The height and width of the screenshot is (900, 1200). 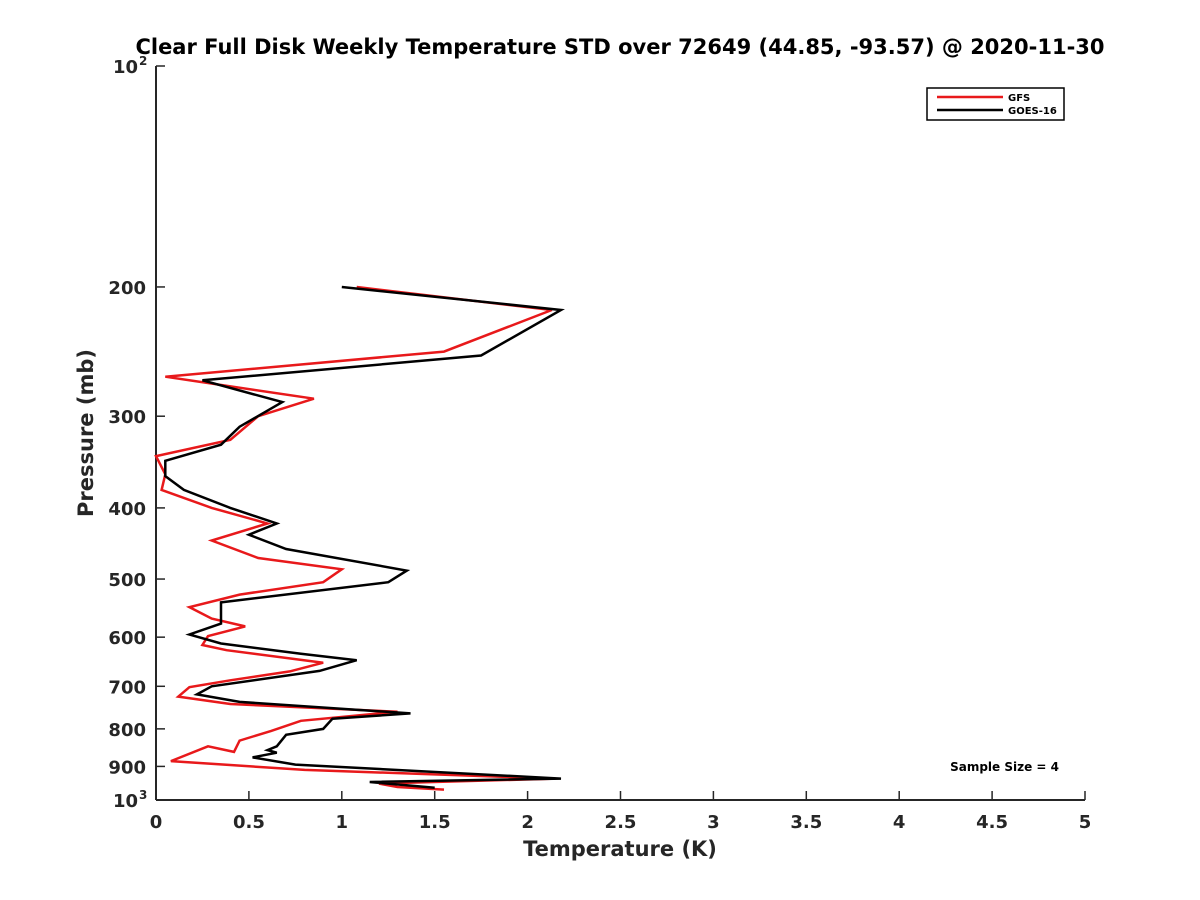 I want to click on y-tick-label: 400, so click(x=127, y=509).